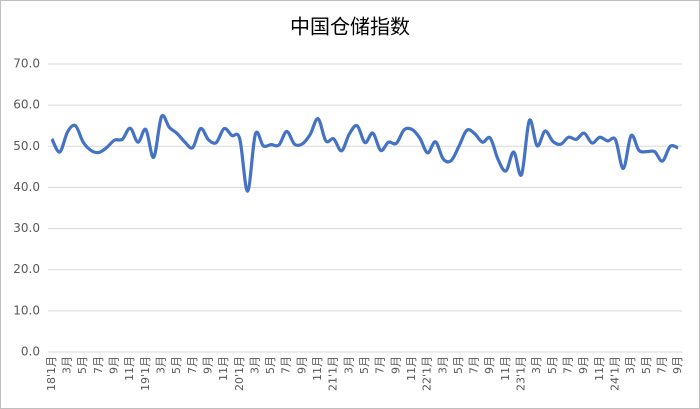 This screenshot has width=700, height=409. I want to click on y-tick-label: 50.0, so click(26, 146).